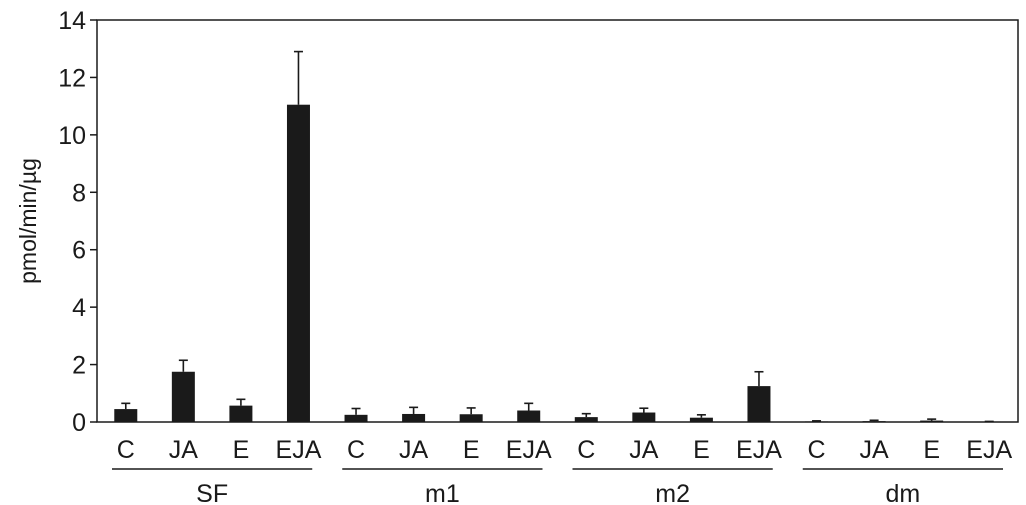 The image size is (1026, 505). I want to click on x-group-label: dm, so click(903, 492).